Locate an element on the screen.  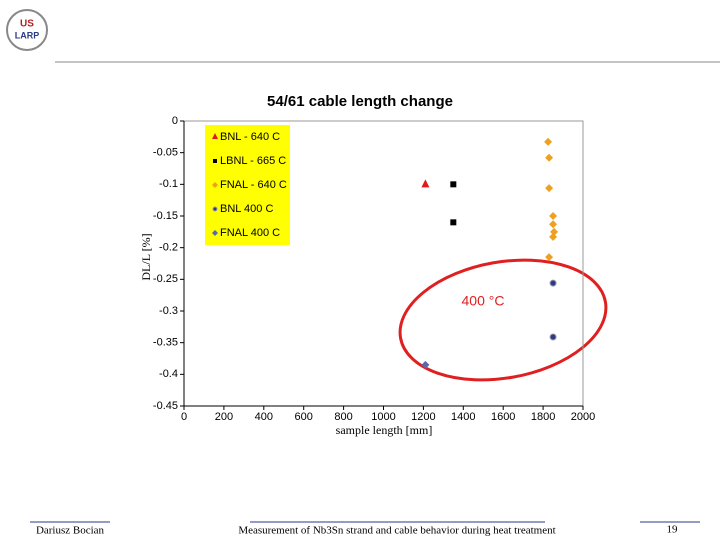
logo: US LARP is located at coordinates (27, 30).